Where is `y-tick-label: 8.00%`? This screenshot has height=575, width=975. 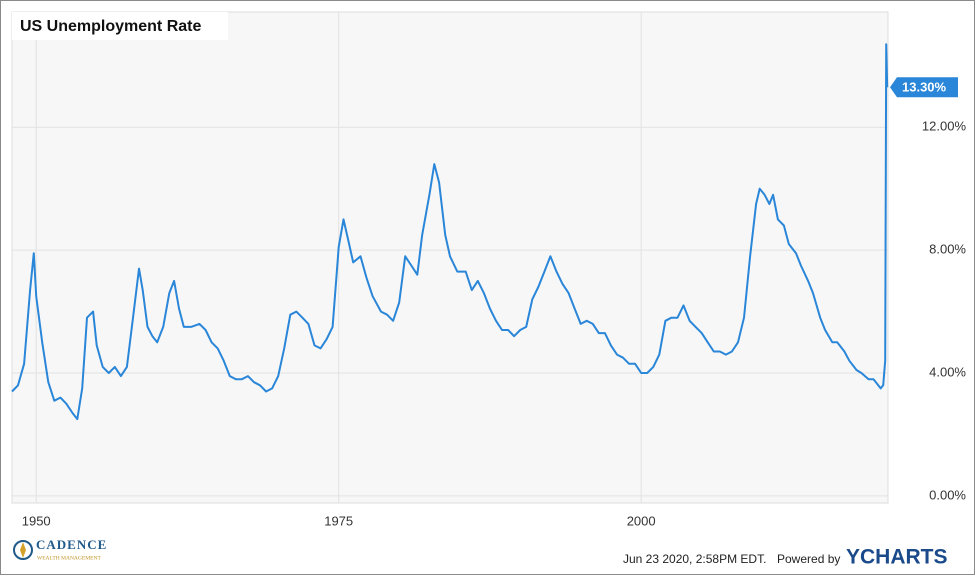
y-tick-label: 8.00% is located at coordinates (947, 249).